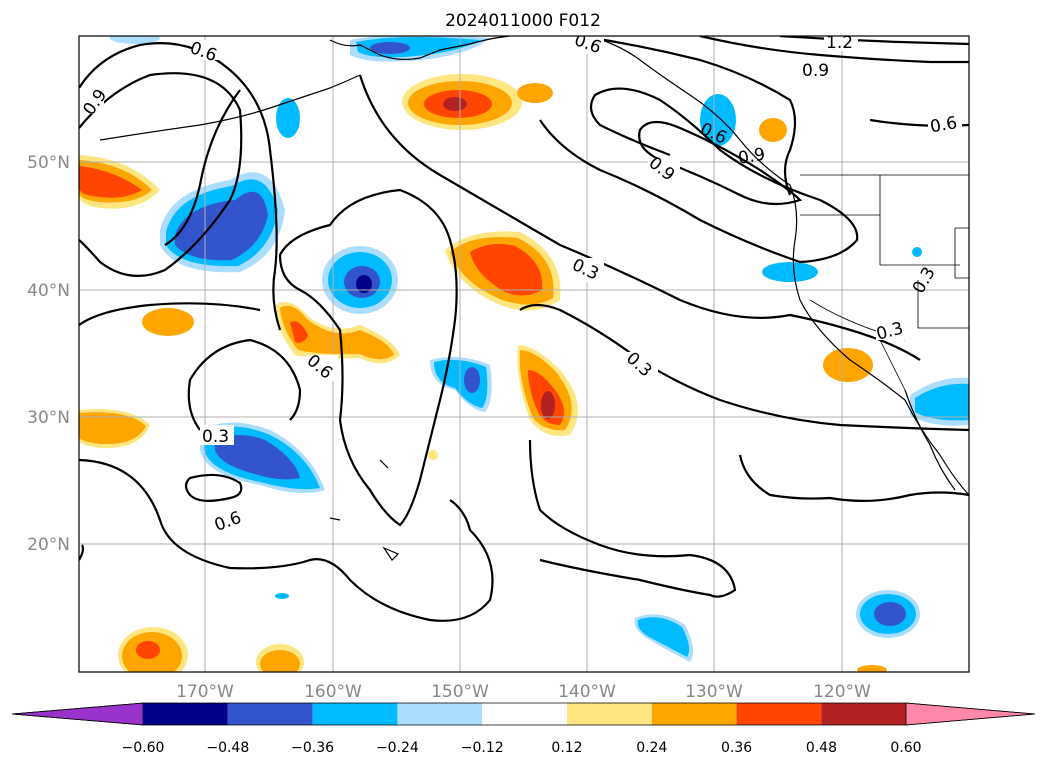 The image size is (1047, 765). Describe the element at coordinates (48, 291) in the screenshot. I see `lat-label: 40°N` at that location.